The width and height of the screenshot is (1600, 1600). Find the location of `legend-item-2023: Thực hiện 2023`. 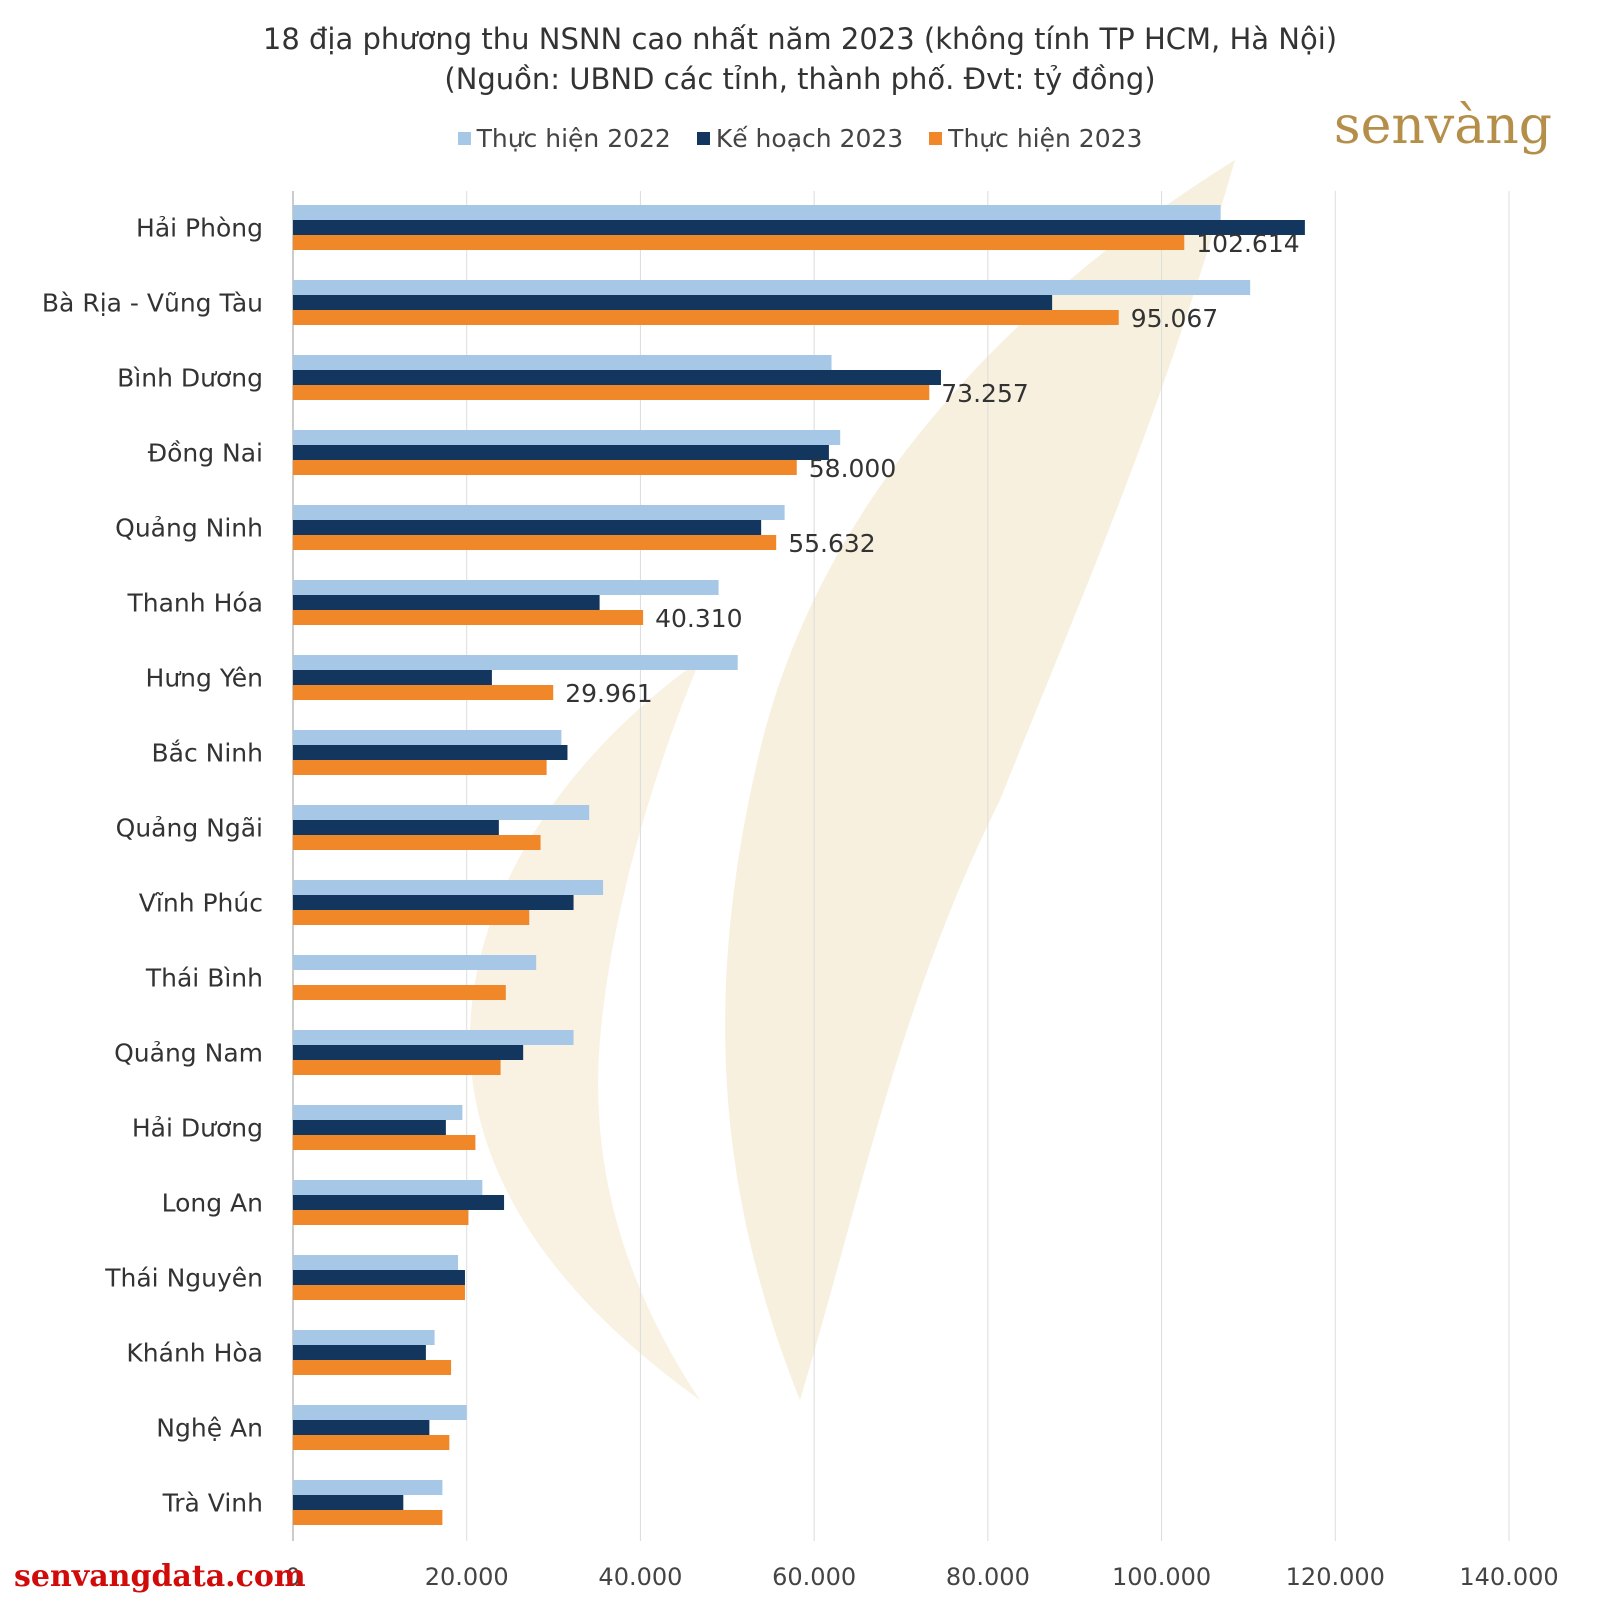

legend-item-2023: Thực hiện 2023 is located at coordinates (1035, 138).